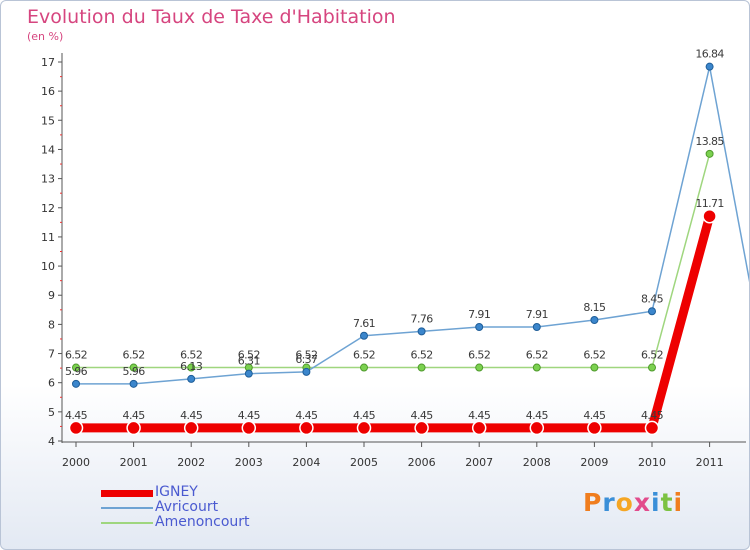  Describe the element at coordinates (48, 149) in the screenshot. I see `y-tick-label: 14` at that location.